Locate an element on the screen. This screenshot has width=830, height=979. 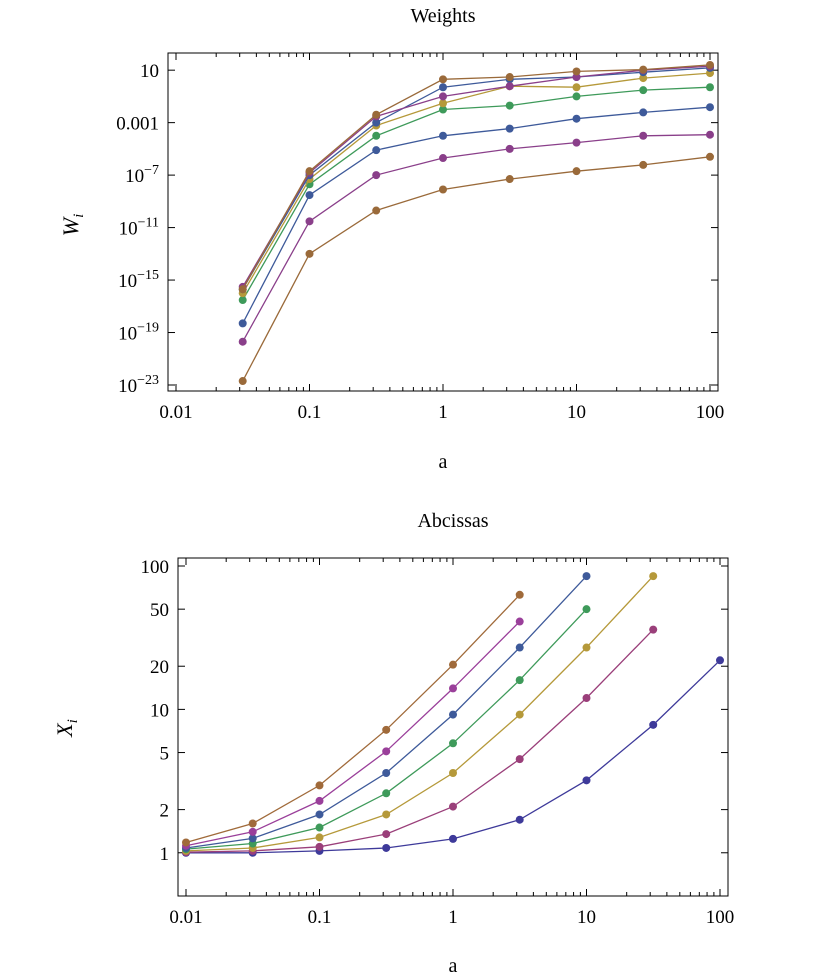
weights-y-tick-label: 0.001 is located at coordinates (137, 124).